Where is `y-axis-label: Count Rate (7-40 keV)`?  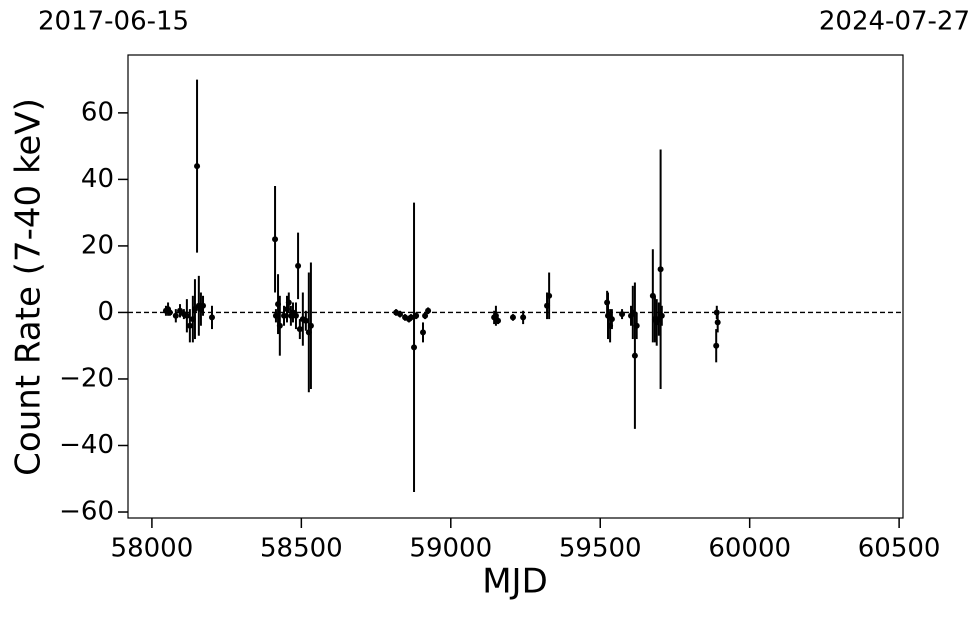
y-axis-label: Count Rate (7-40 keV) is located at coordinates (29, 287).